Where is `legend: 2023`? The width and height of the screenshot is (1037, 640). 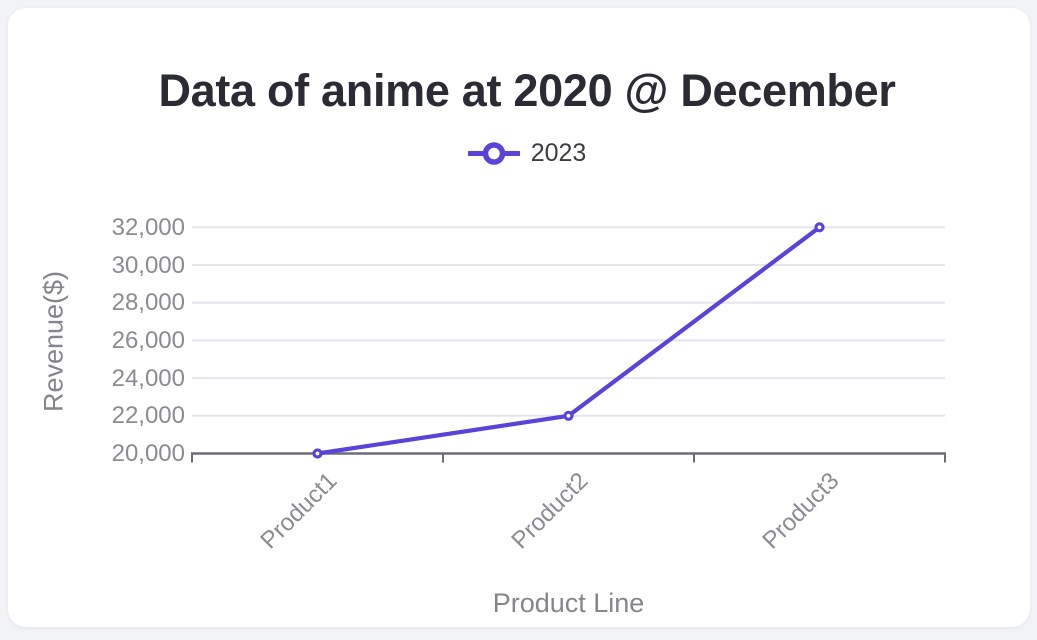 legend: 2023 is located at coordinates (518, 153).